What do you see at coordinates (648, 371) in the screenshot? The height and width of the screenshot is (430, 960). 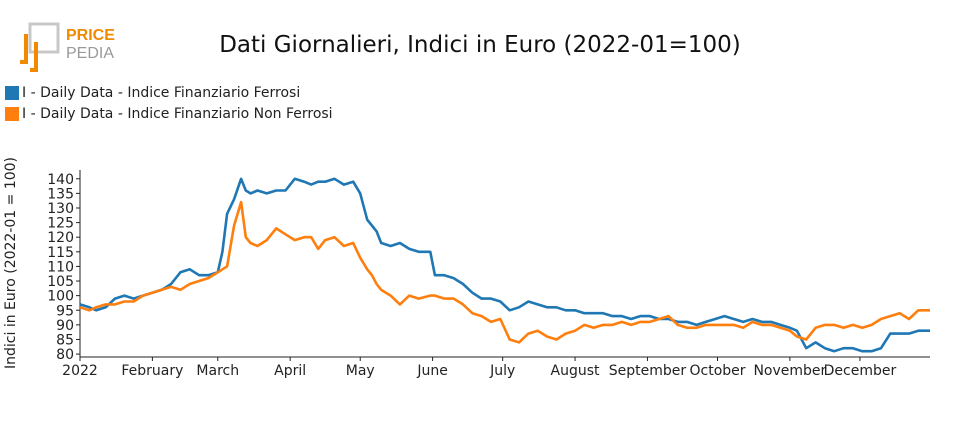 I see `x-tick-label: September` at bounding box center [648, 371].